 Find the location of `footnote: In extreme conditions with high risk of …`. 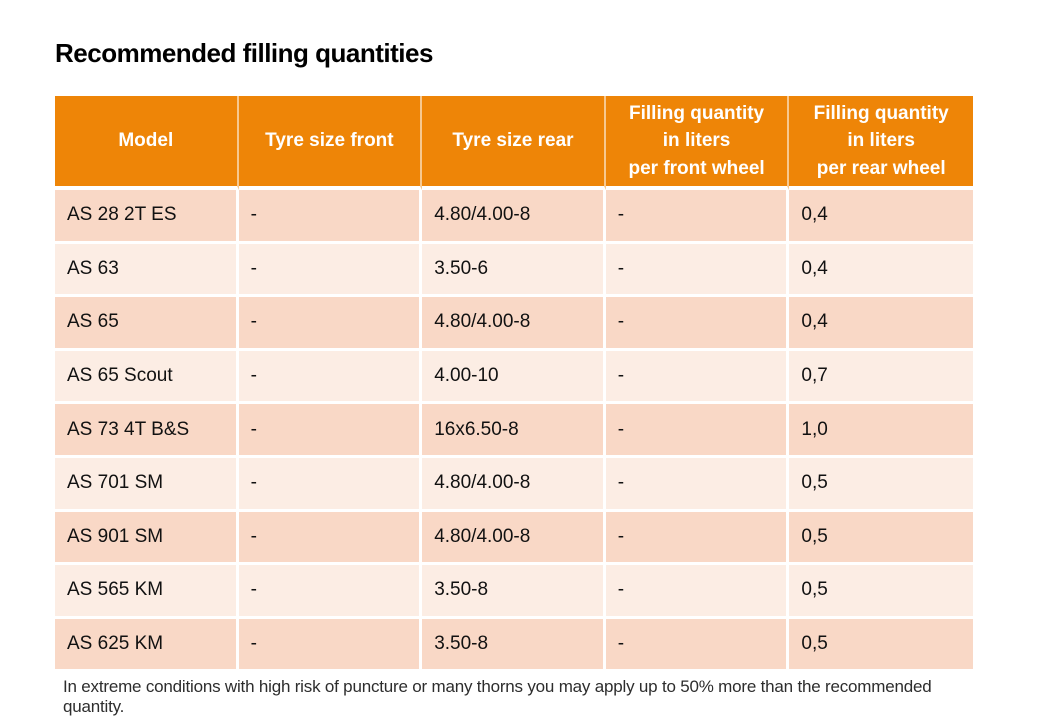

footnote: In extreme conditions with high risk of … is located at coordinates (497, 696).